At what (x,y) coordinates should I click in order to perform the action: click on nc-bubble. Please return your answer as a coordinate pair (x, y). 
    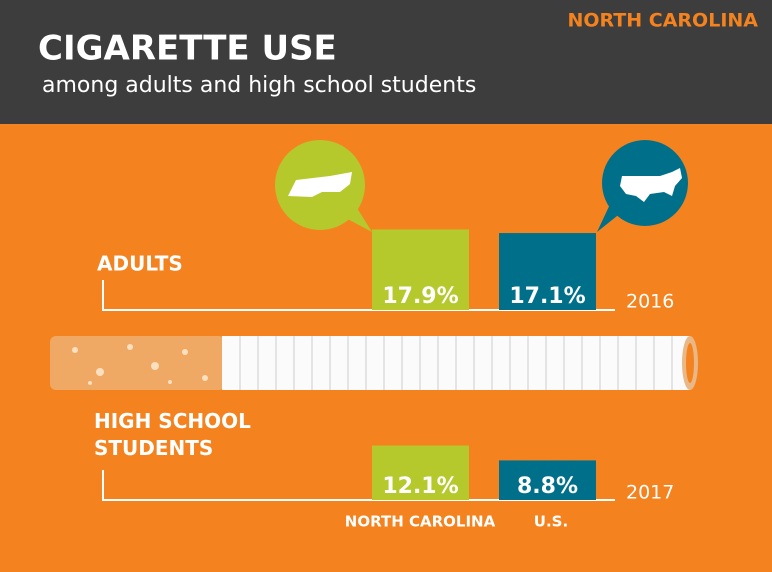
    Looking at the image, I should click on (323, 186).